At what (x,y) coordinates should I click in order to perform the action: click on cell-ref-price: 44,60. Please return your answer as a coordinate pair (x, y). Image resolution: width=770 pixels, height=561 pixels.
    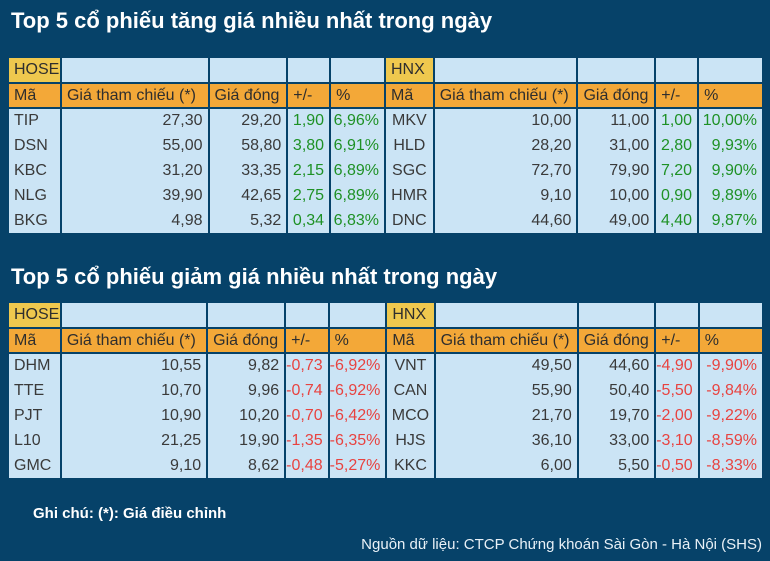
    Looking at the image, I should click on (505, 220).